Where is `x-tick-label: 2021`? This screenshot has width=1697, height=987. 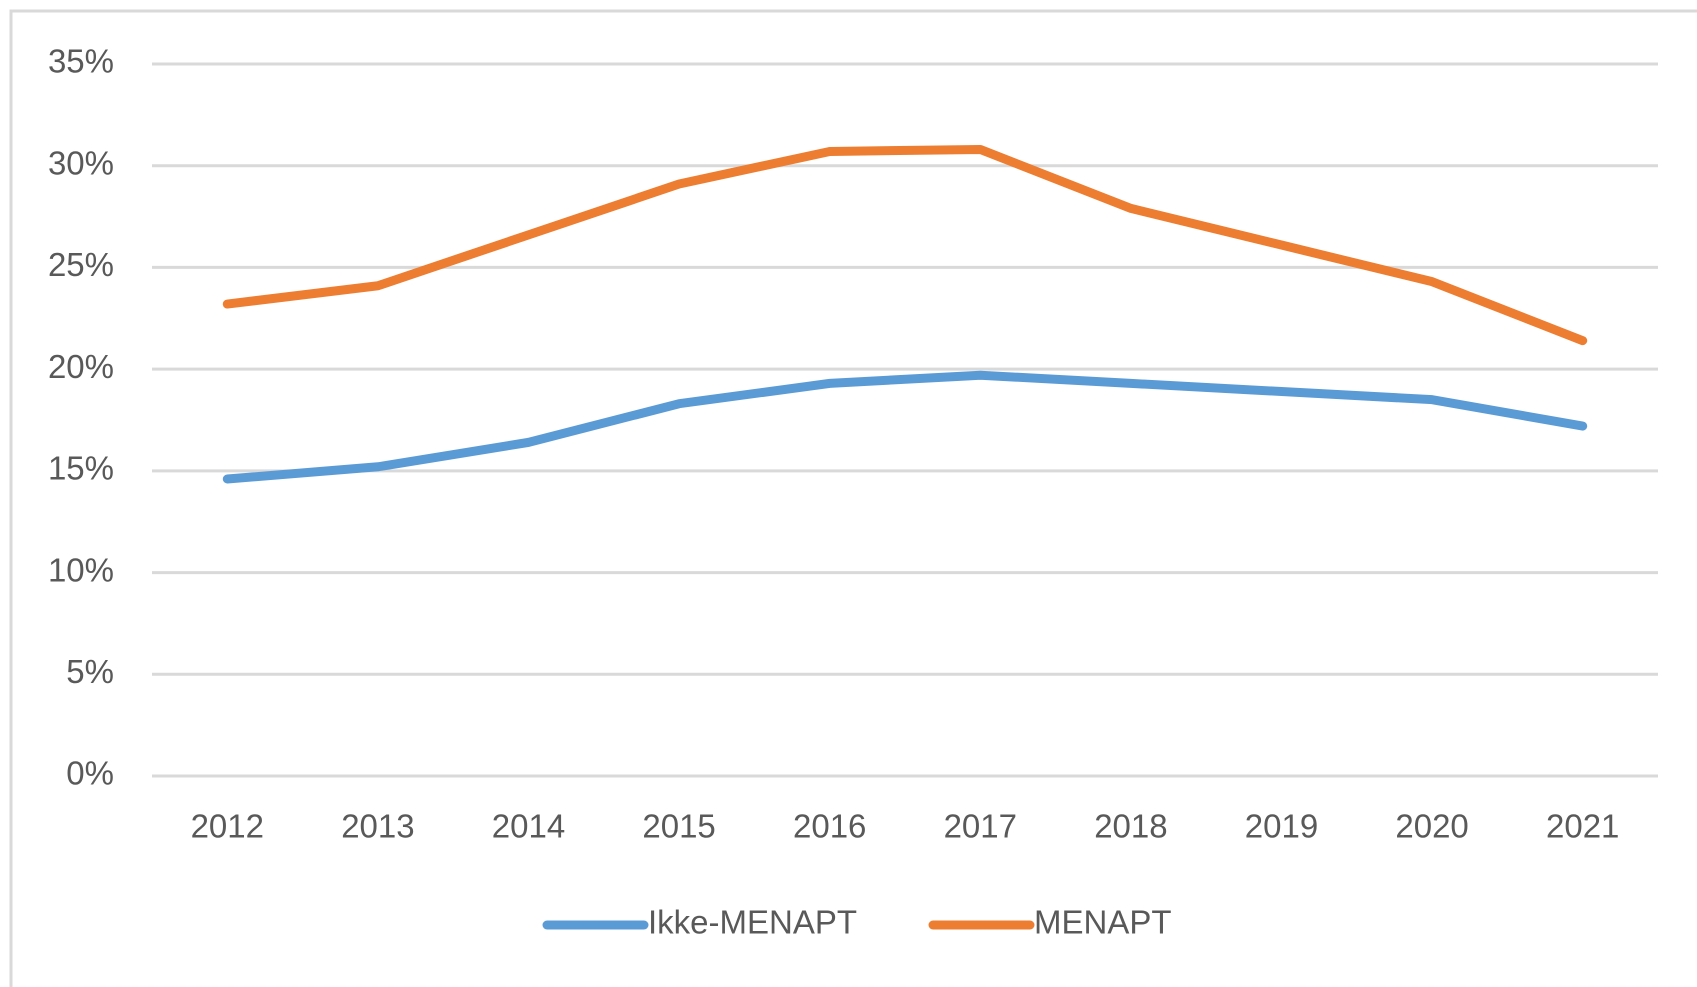 x-tick-label: 2021 is located at coordinates (1582, 826).